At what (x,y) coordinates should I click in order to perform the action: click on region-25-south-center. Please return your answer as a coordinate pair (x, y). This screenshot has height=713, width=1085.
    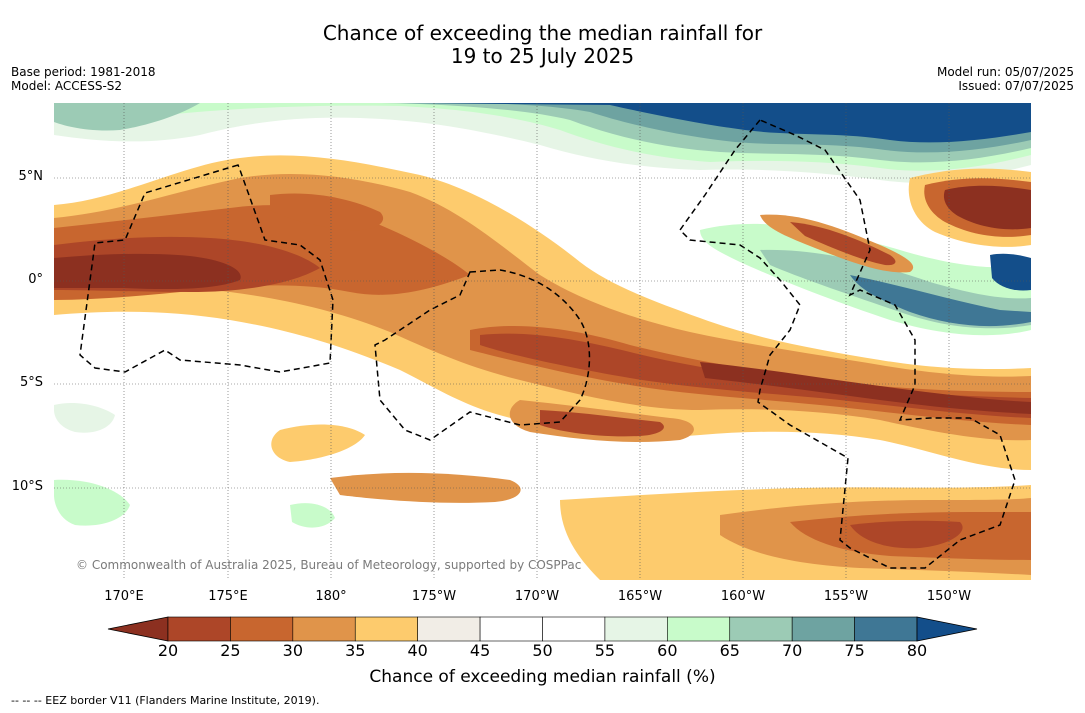
    Looking at the image, I should click on (602, 423).